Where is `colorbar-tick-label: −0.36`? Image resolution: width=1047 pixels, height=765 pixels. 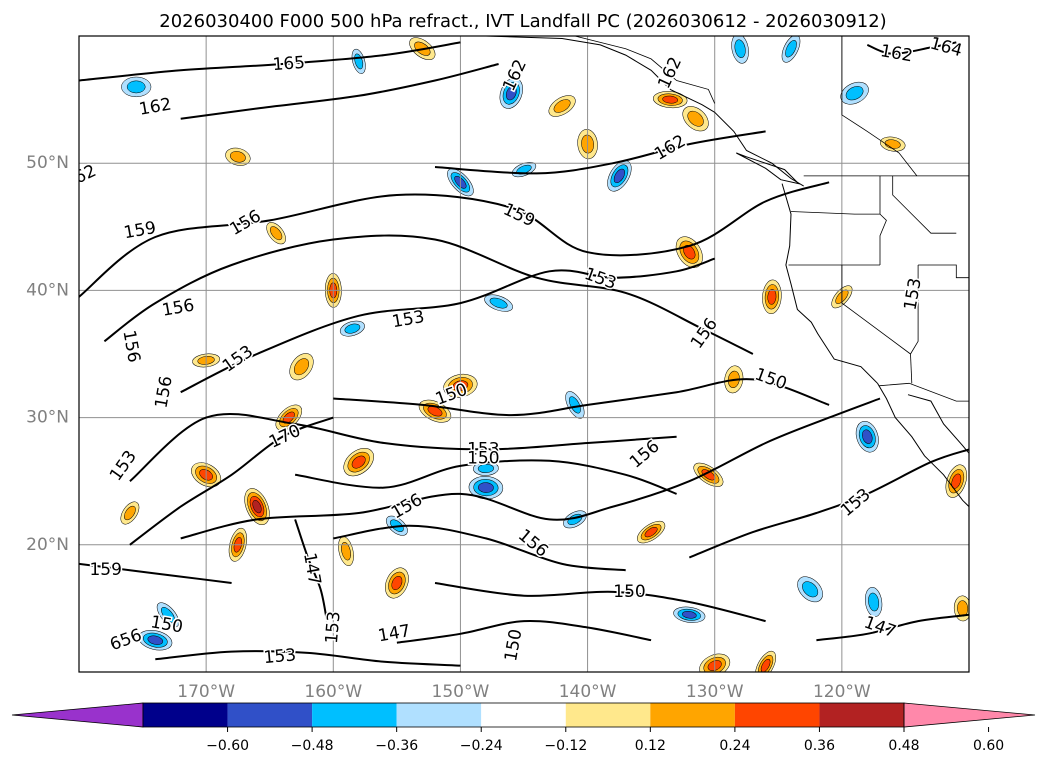 colorbar-tick-label: −0.36 is located at coordinates (396, 746).